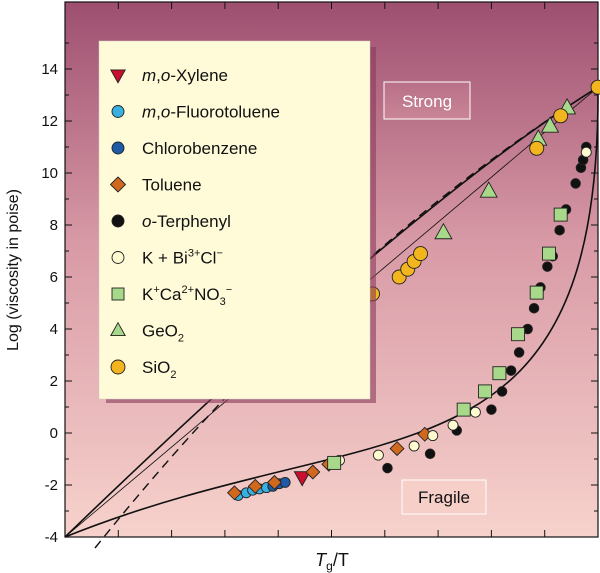  What do you see at coordinates (208, 258) in the screenshot?
I see `legend-label-part: Cl` at bounding box center [208, 258].